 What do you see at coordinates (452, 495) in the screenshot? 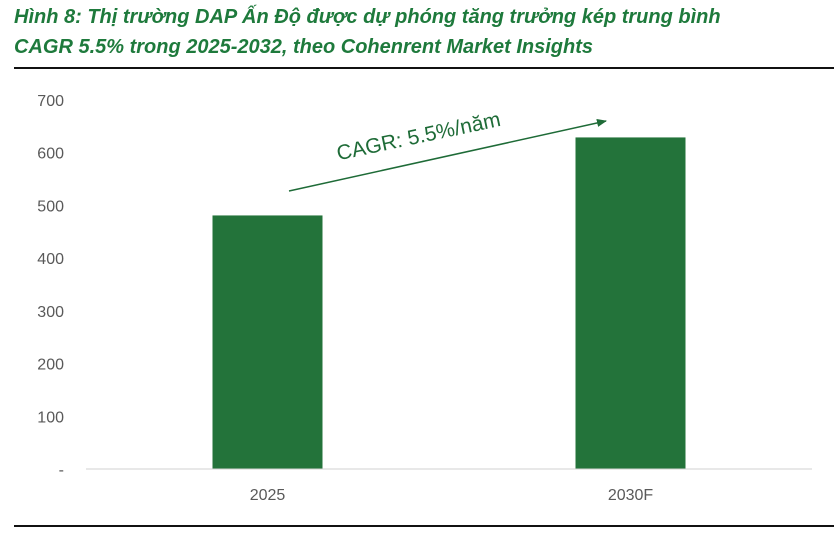
I see `x-axis: 2025 2030F` at bounding box center [452, 495].